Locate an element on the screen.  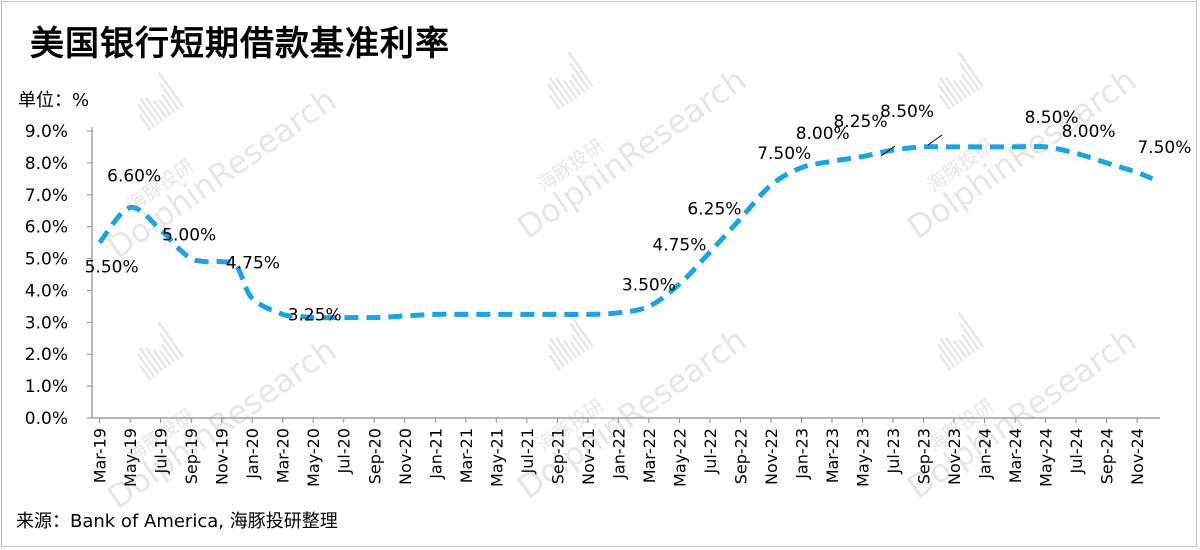
x-tick-label: Nov-19 is located at coordinates (222, 456).